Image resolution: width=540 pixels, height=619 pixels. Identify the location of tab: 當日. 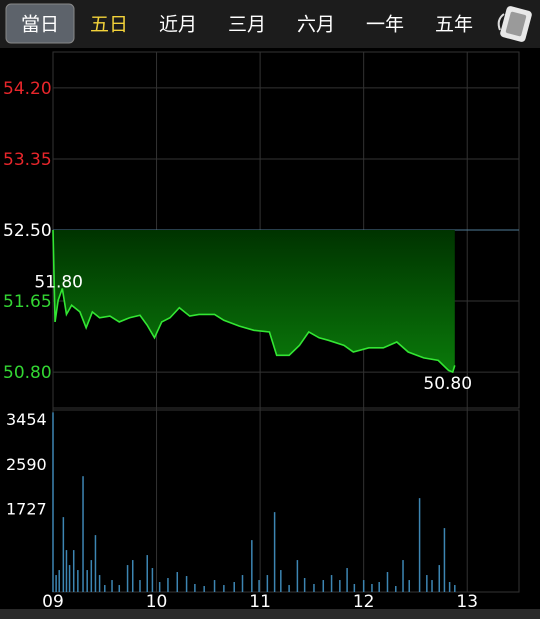
(40, 25).